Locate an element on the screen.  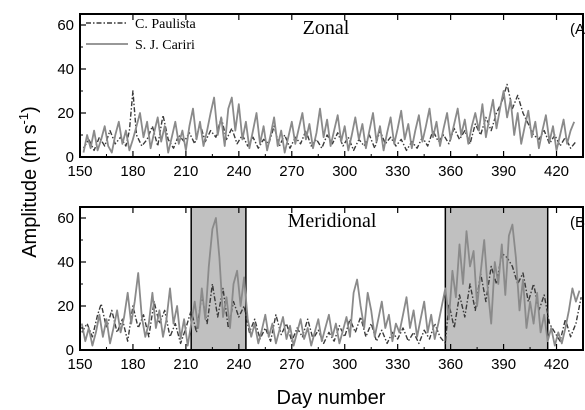
panel-a-label: (A) is located at coordinates (577, 29).